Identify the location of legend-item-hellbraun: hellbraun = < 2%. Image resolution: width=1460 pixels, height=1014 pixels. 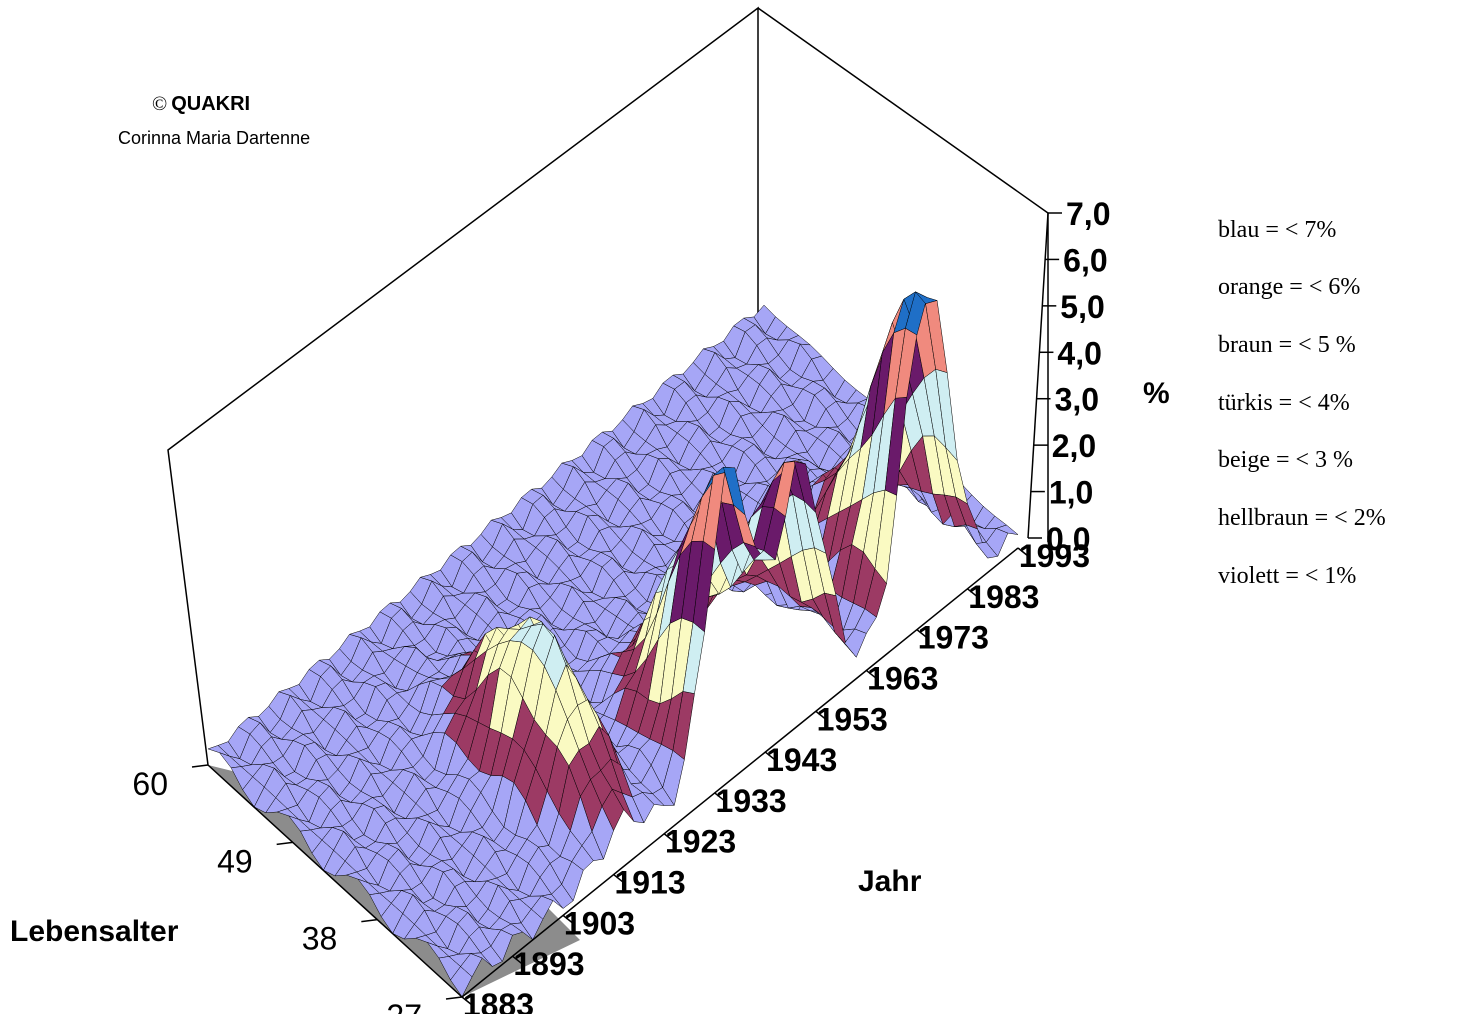
(1302, 518).